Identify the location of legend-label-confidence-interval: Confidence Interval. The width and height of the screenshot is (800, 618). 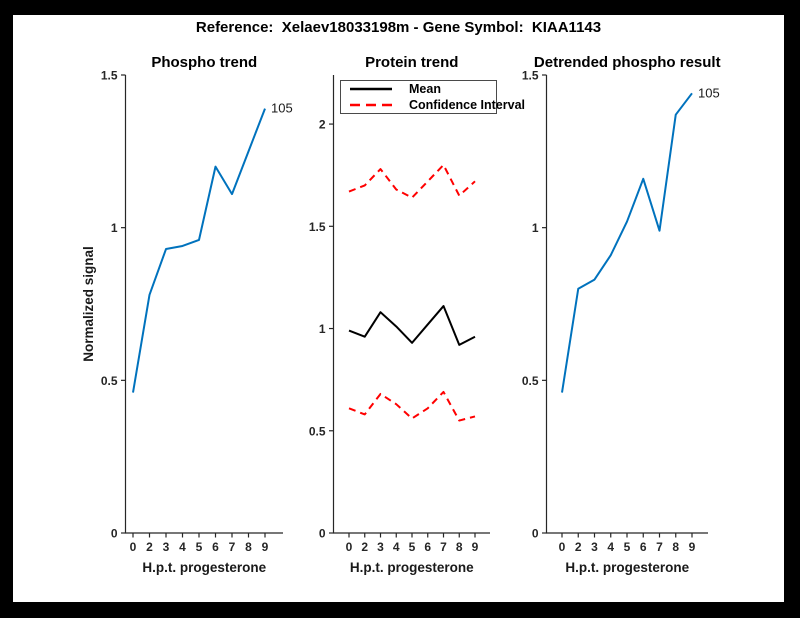
(467, 104).